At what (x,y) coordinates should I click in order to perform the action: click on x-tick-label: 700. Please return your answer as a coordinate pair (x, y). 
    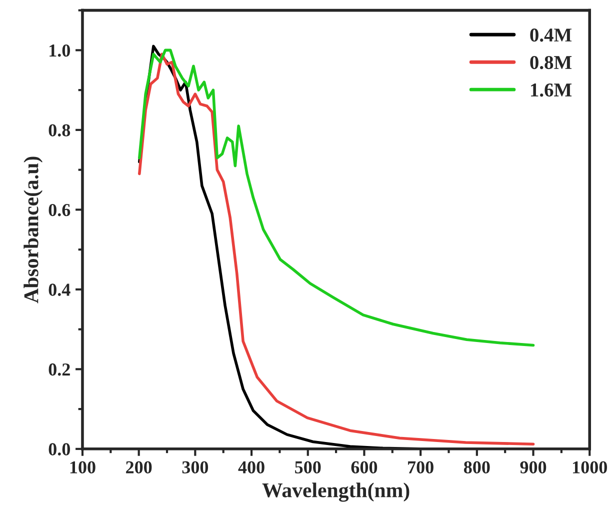
    Looking at the image, I should click on (421, 467).